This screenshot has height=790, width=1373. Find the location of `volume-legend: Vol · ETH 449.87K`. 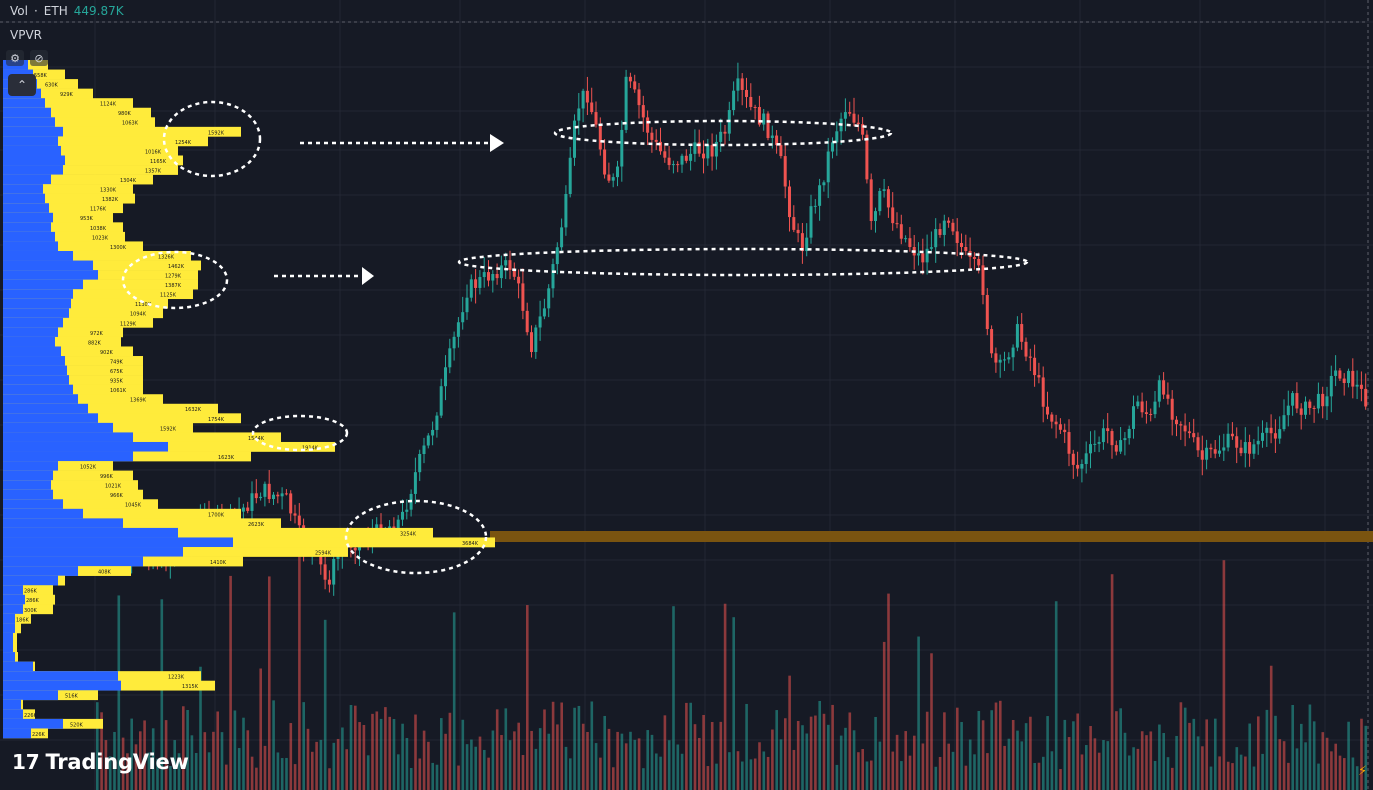

volume-legend: Vol · ETH 449.87K is located at coordinates (67, 11).